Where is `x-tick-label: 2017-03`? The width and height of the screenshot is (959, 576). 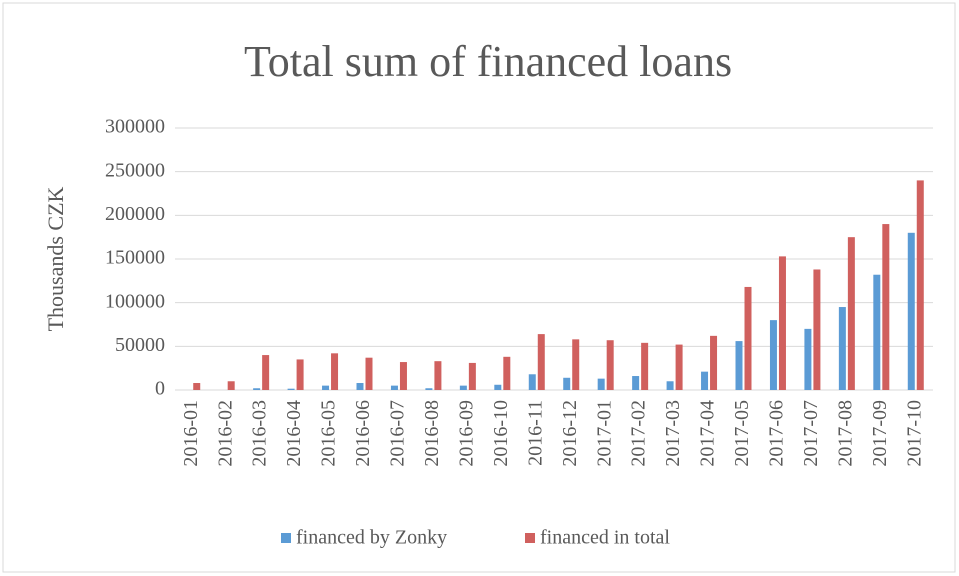
x-tick-label: 2017-03 is located at coordinates (673, 433).